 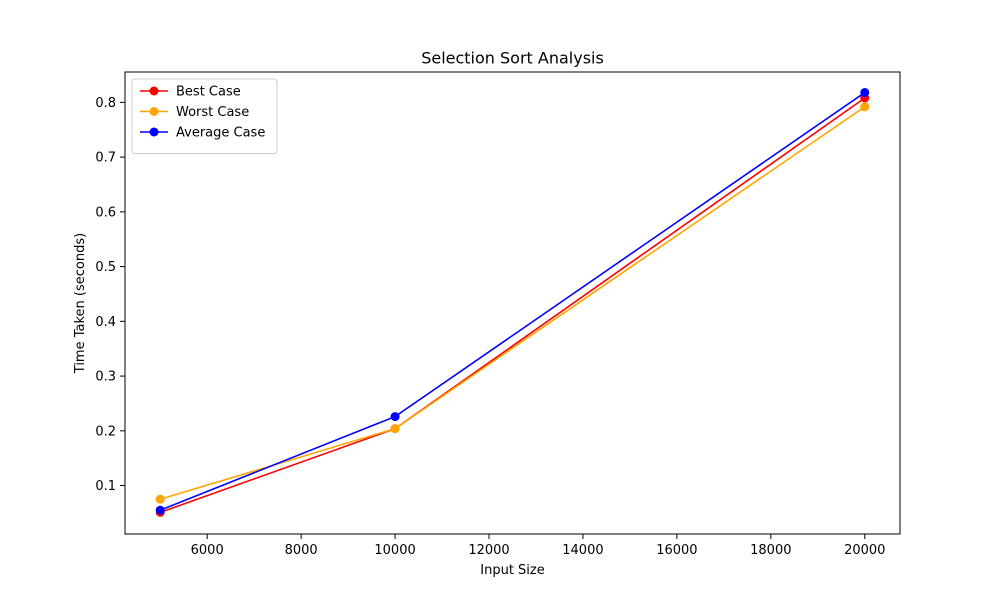 What do you see at coordinates (512, 58) in the screenshot?
I see `chart-title: Selection Sort Analysis` at bounding box center [512, 58].